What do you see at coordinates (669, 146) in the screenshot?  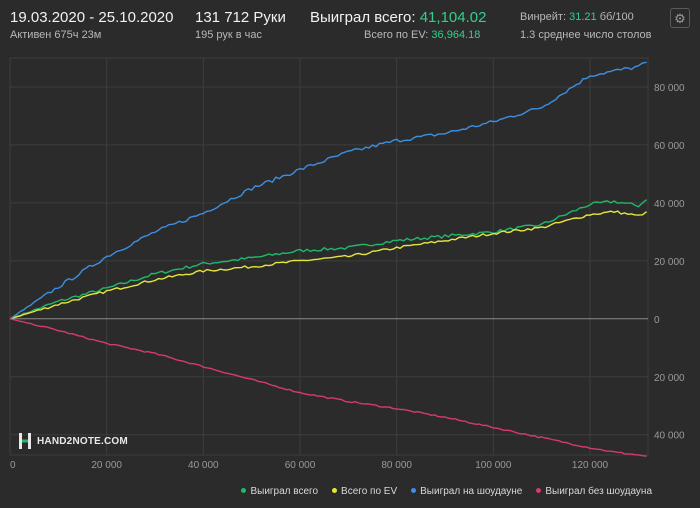 I see `y-tick-label: 60 000` at bounding box center [669, 146].